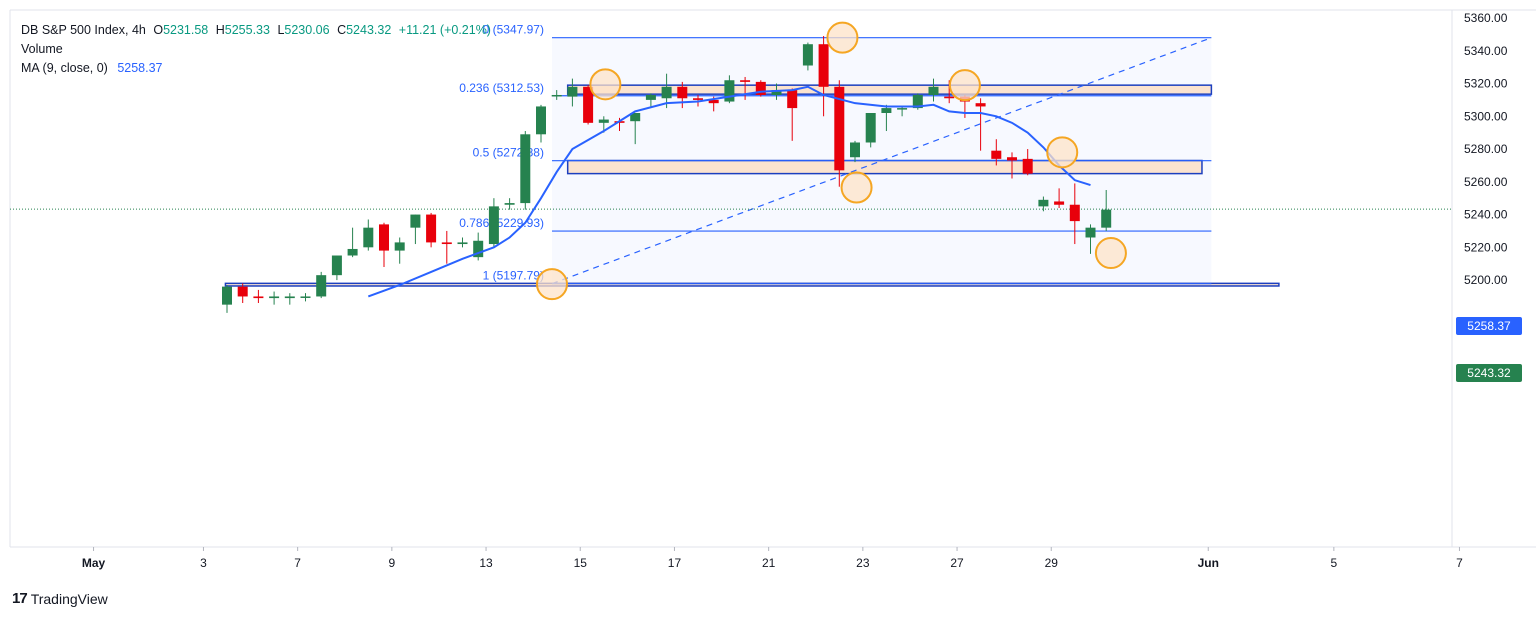 This screenshot has height=619, width=1536. What do you see at coordinates (158, 30) in the screenshot?
I see `legend-open-label: O` at bounding box center [158, 30].